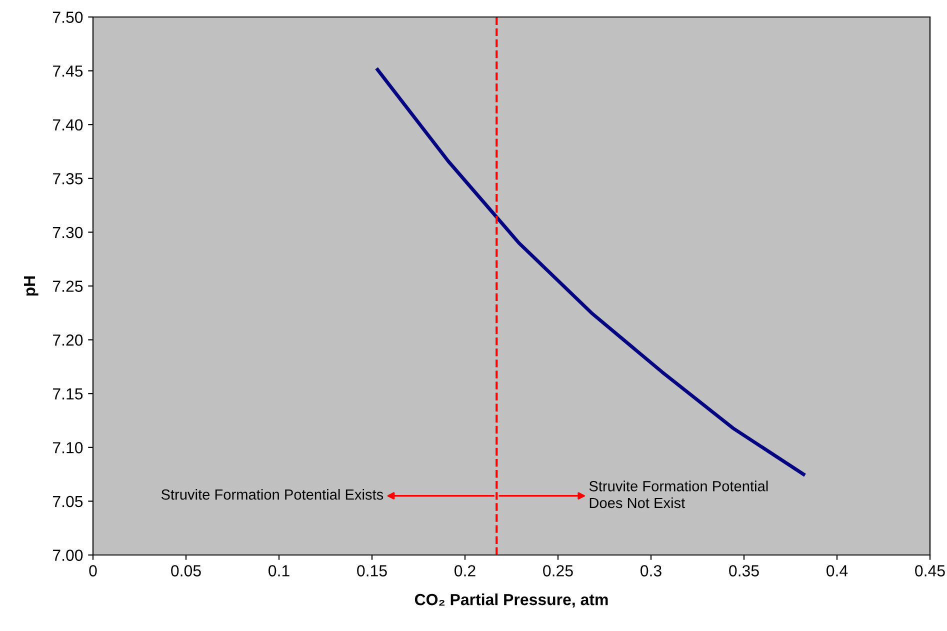 The width and height of the screenshot is (947, 631). I want to click on y-tick-label: 7.00, so click(68, 555).